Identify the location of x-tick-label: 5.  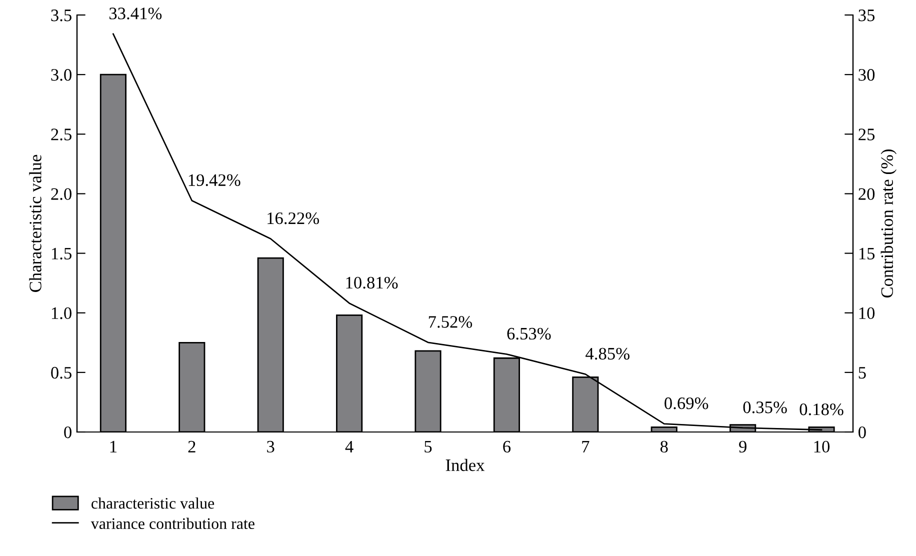
(428, 447).